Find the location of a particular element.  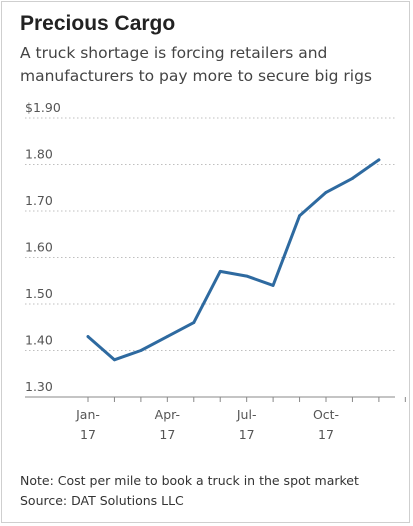

x-tick-label: Jul- is located at coordinates (246, 414).